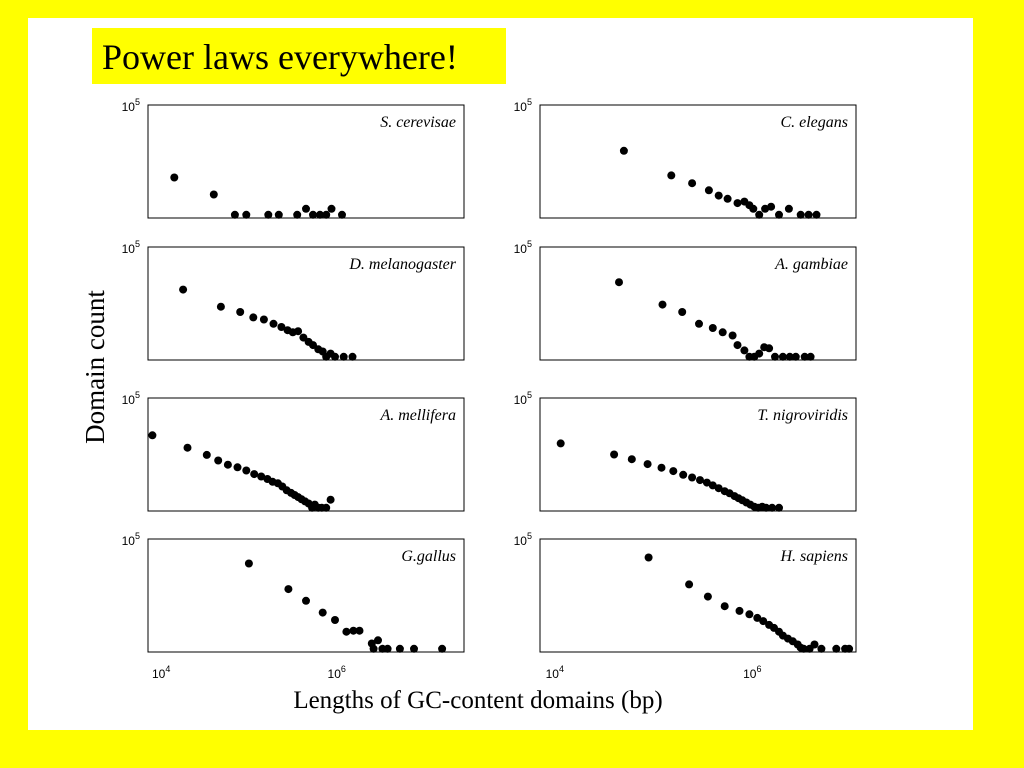 This screenshot has width=1024, height=768. What do you see at coordinates (555, 672) in the screenshot?
I see `x-tick-label: 10⁴` at bounding box center [555, 672].